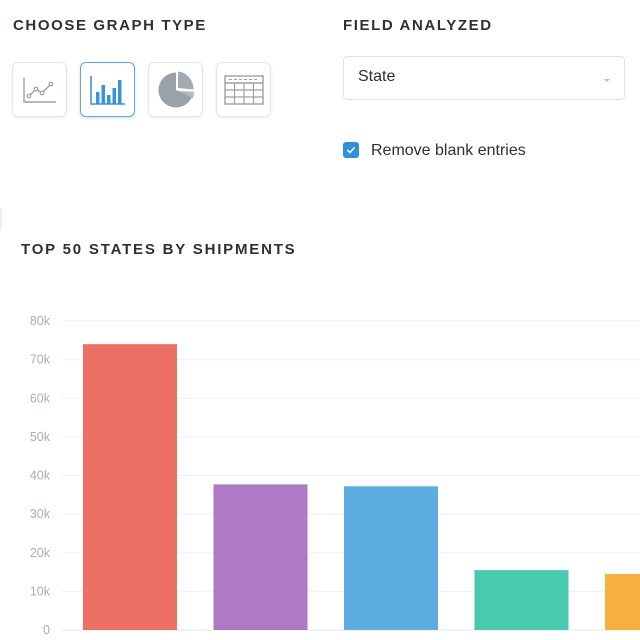  Describe the element at coordinates (40, 476) in the screenshot. I see `y-tick-label: 40k` at that location.